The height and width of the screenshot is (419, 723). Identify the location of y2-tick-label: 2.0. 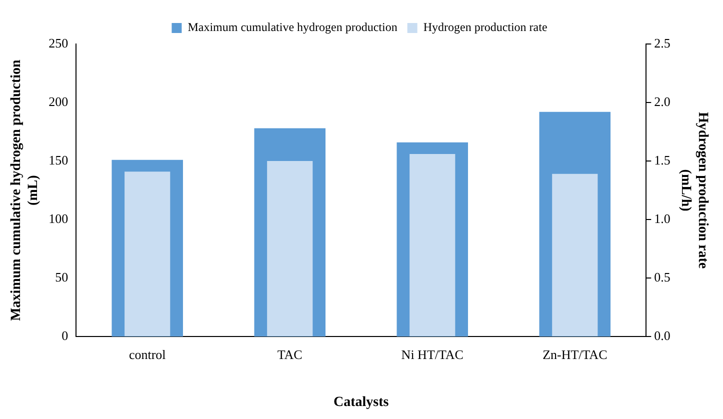
(662, 101).